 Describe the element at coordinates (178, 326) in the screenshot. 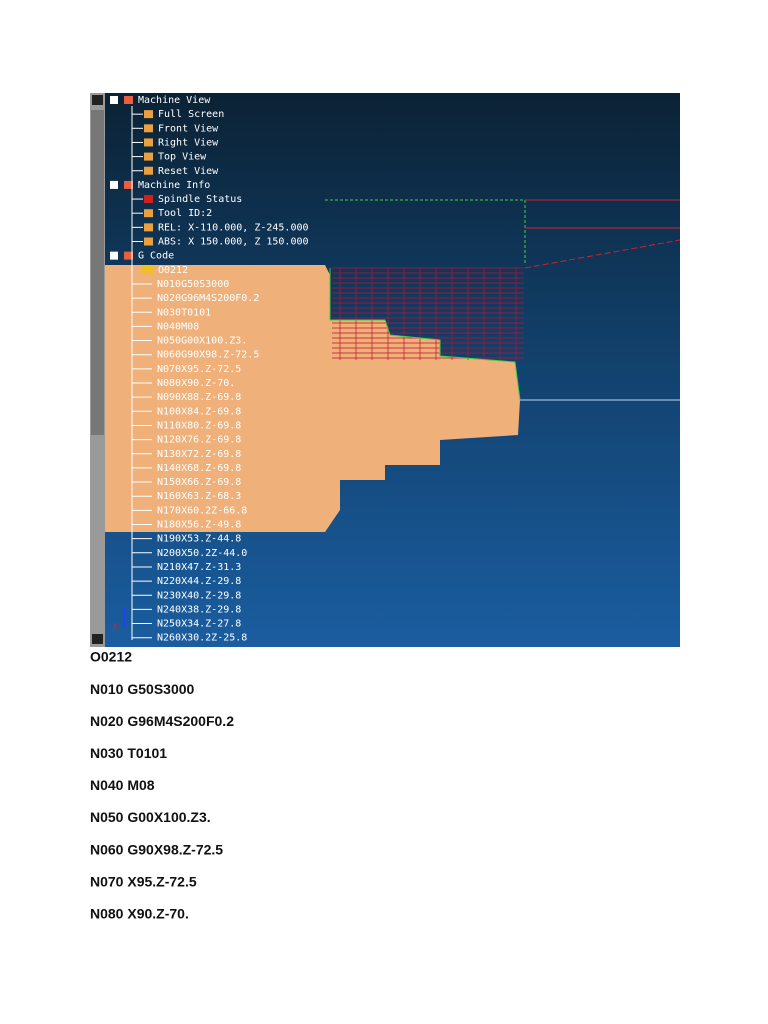

I see `code-line: N040M08` at that location.